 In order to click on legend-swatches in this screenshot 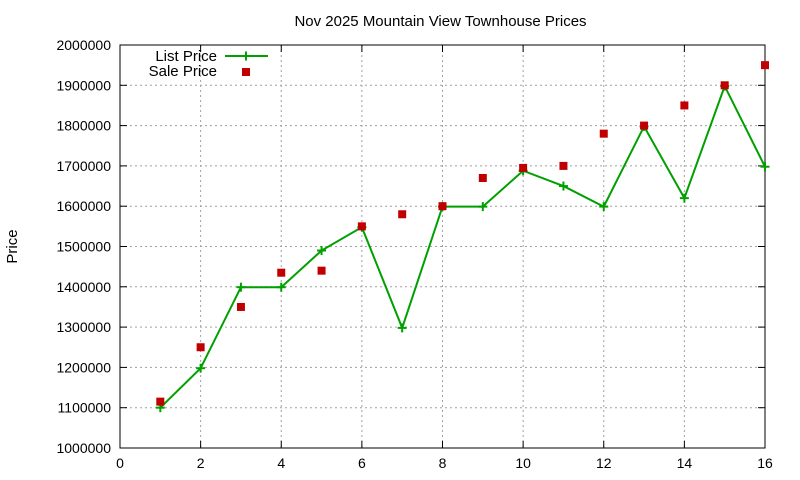, I will do `click(246, 63)`.